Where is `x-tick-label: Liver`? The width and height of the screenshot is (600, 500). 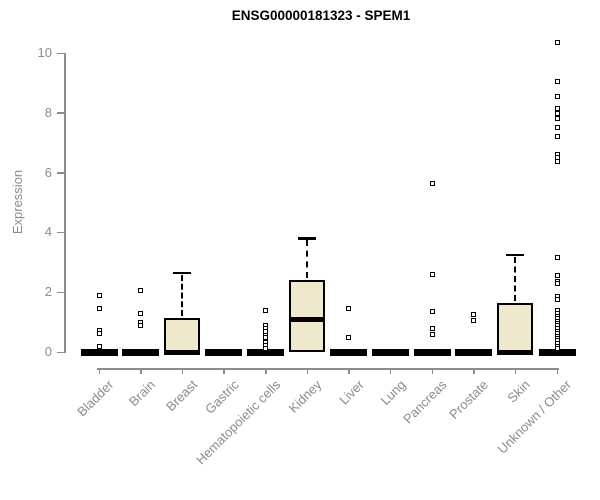
x-tick-label: Liver is located at coordinates (351, 392).